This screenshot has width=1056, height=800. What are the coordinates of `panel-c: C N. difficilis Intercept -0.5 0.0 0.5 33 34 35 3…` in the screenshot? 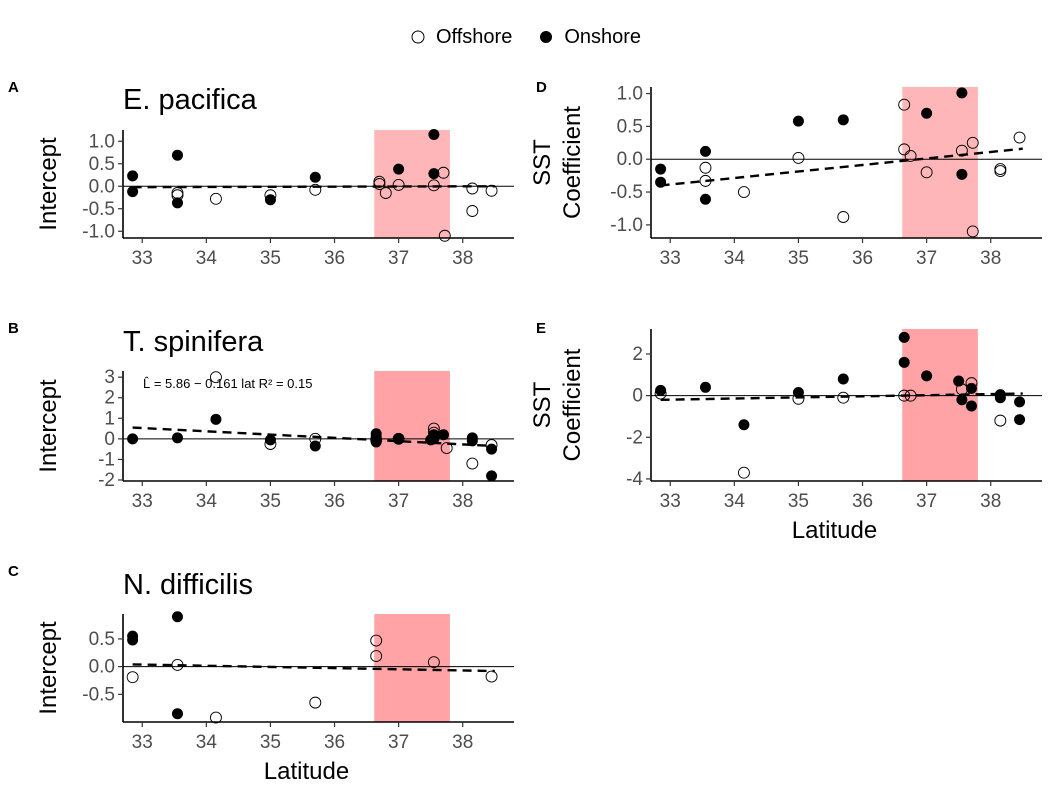 It's located at (261, 674).